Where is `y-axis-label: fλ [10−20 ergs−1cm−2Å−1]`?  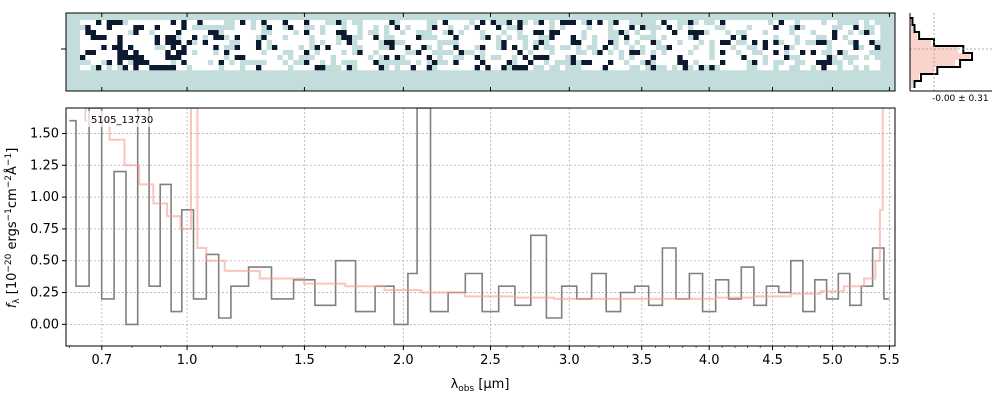
y-axis-label: fλ [10−20 ergs−1cm−2Å−1] is located at coordinates (13, 228).